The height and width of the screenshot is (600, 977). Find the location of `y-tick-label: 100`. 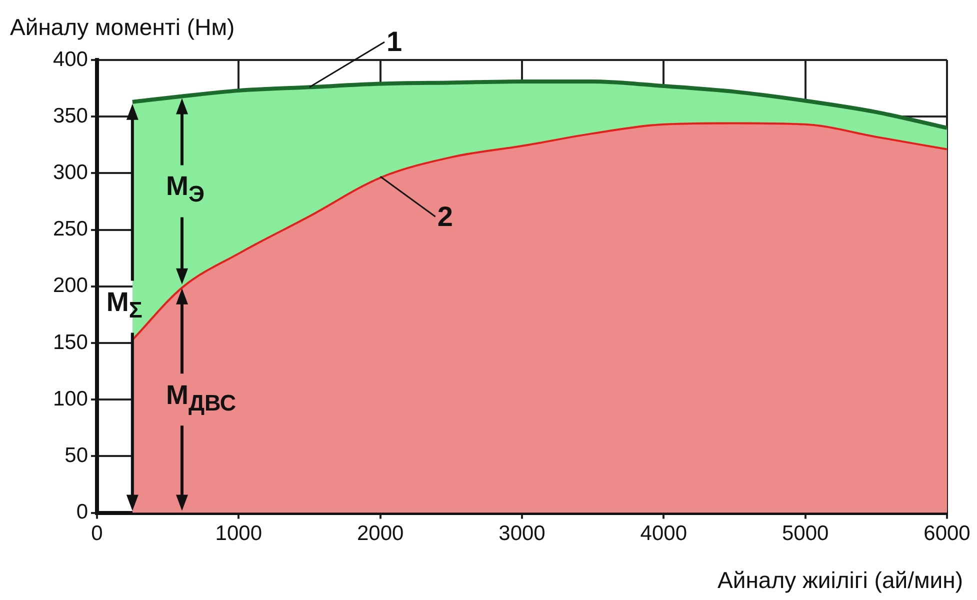

y-tick-label: 100 is located at coordinates (70, 398).